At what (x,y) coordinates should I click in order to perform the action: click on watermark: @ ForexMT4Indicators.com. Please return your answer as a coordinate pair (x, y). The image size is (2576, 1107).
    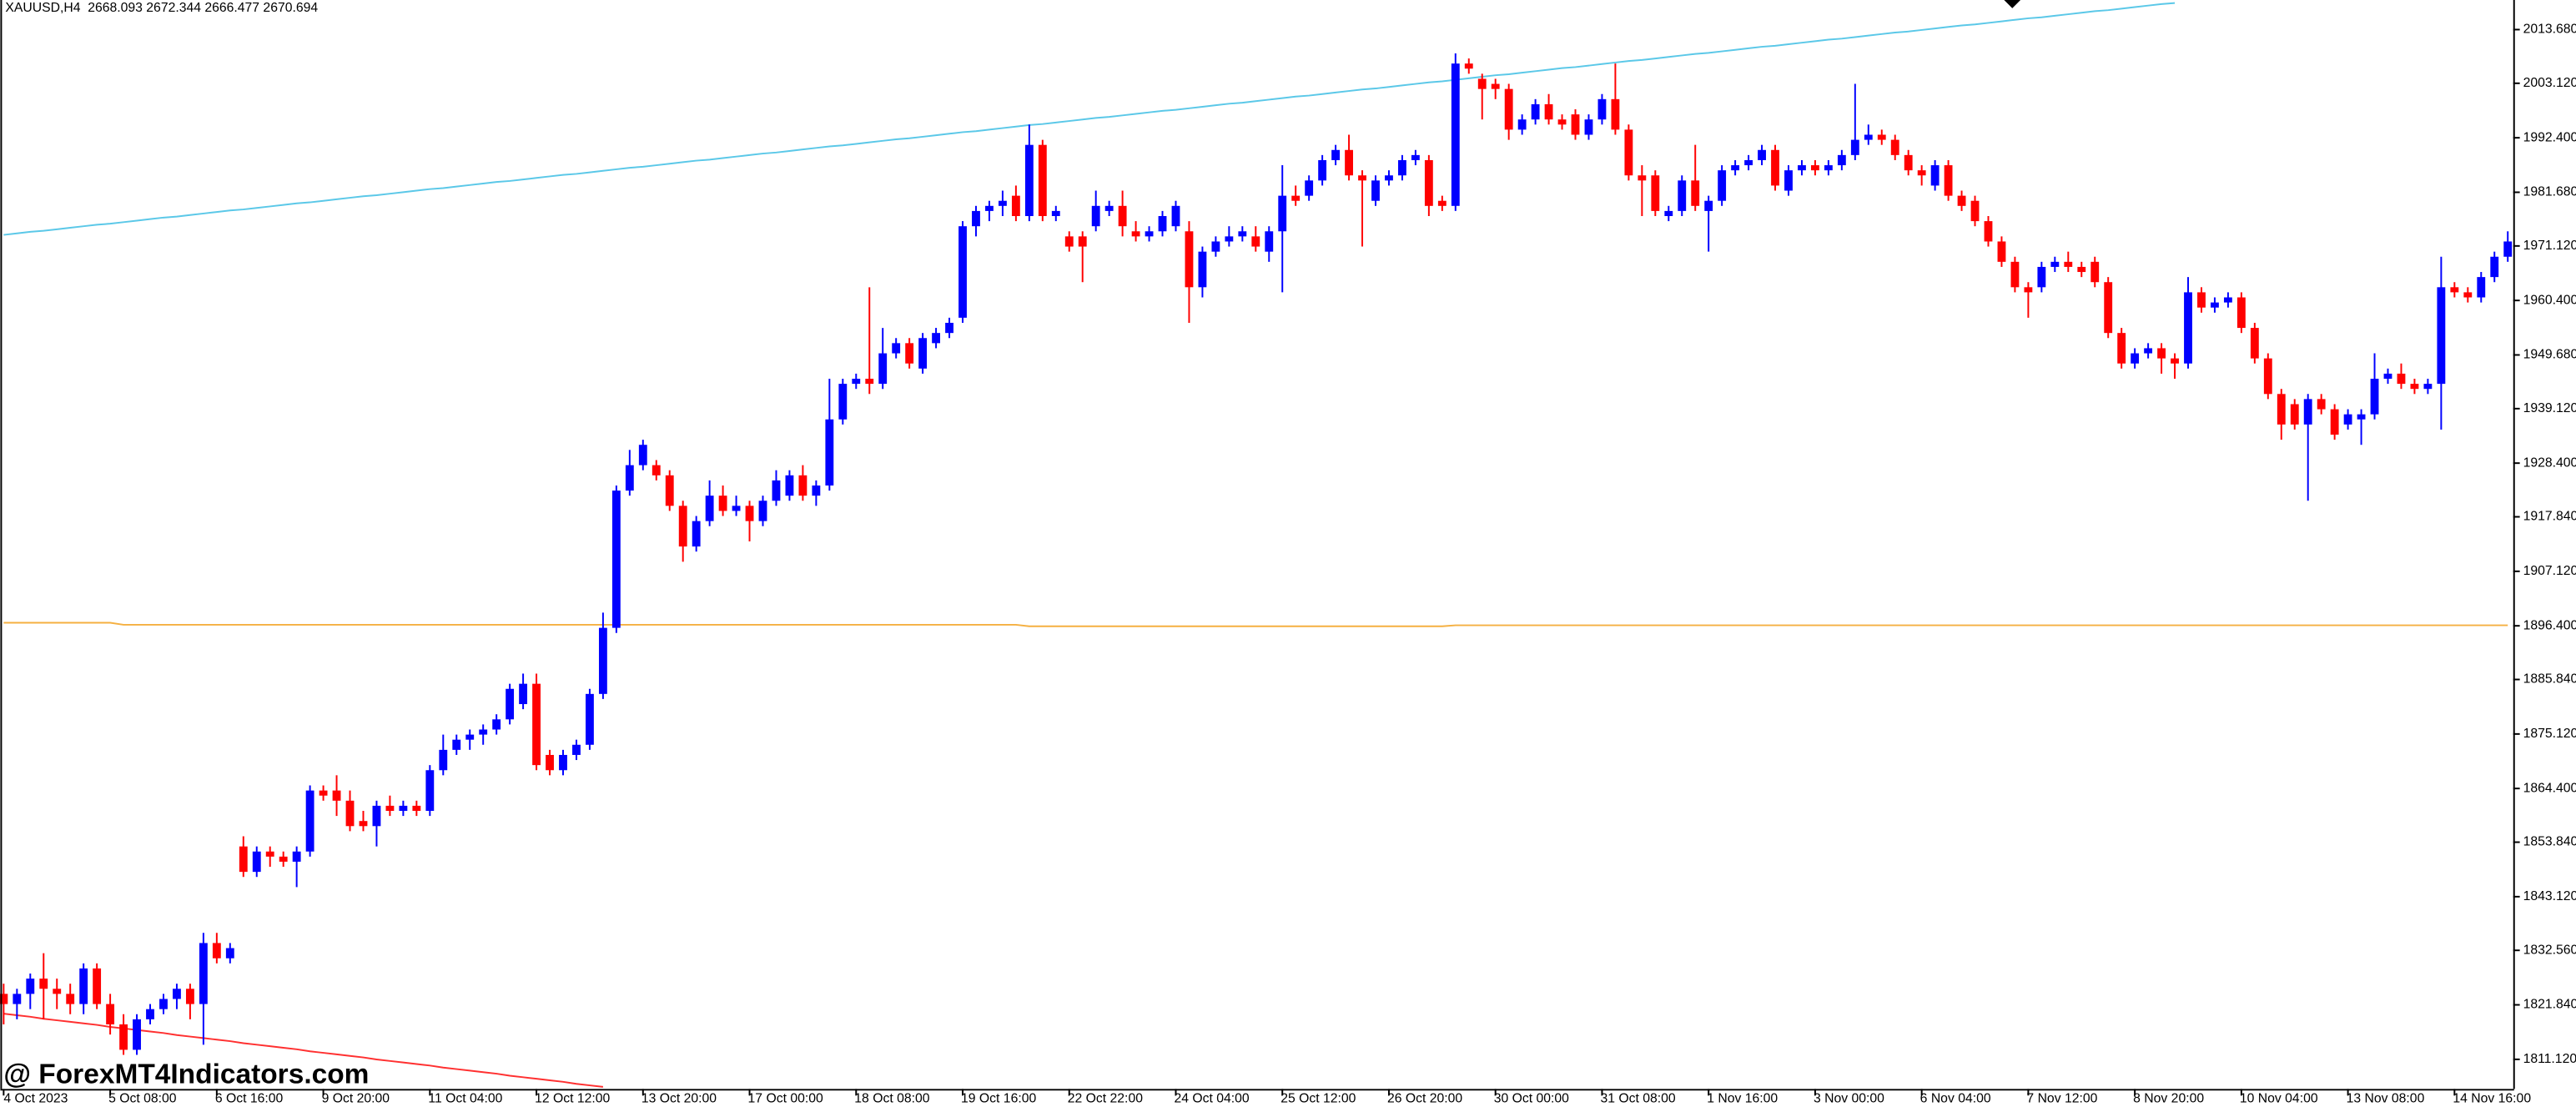
    Looking at the image, I should click on (186, 1074).